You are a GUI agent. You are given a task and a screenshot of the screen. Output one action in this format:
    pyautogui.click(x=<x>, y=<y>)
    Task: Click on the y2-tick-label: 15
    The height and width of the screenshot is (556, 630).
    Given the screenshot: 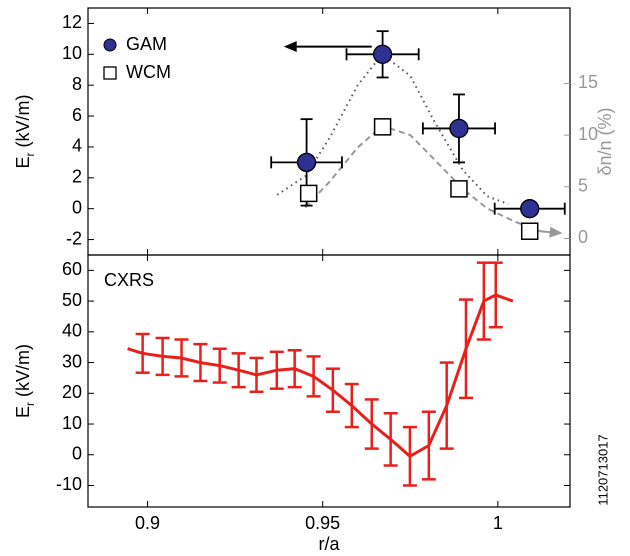 What is the action you would take?
    pyautogui.click(x=588, y=82)
    